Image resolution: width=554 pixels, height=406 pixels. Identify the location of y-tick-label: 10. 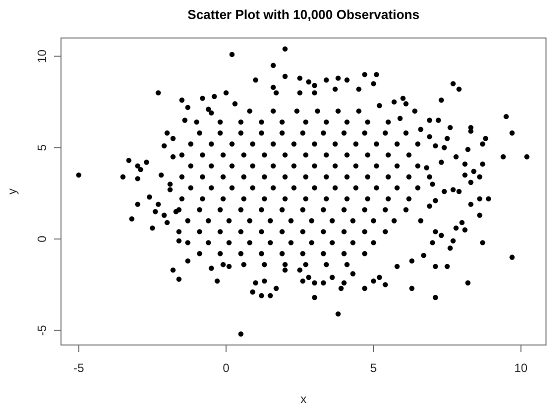
(42, 56).